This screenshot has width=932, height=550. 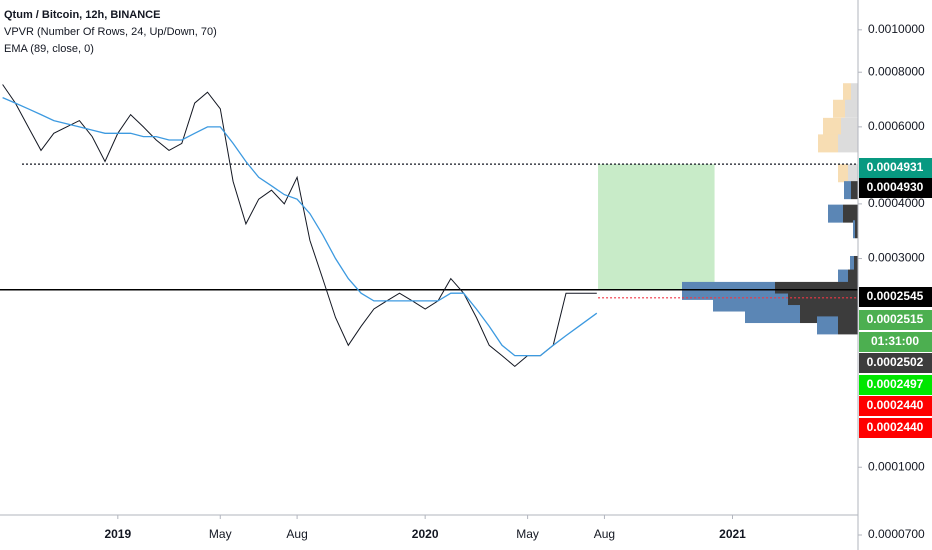 What do you see at coordinates (49, 49) in the screenshot?
I see `indicator-label: EMA (89, close, 0)` at bounding box center [49, 49].